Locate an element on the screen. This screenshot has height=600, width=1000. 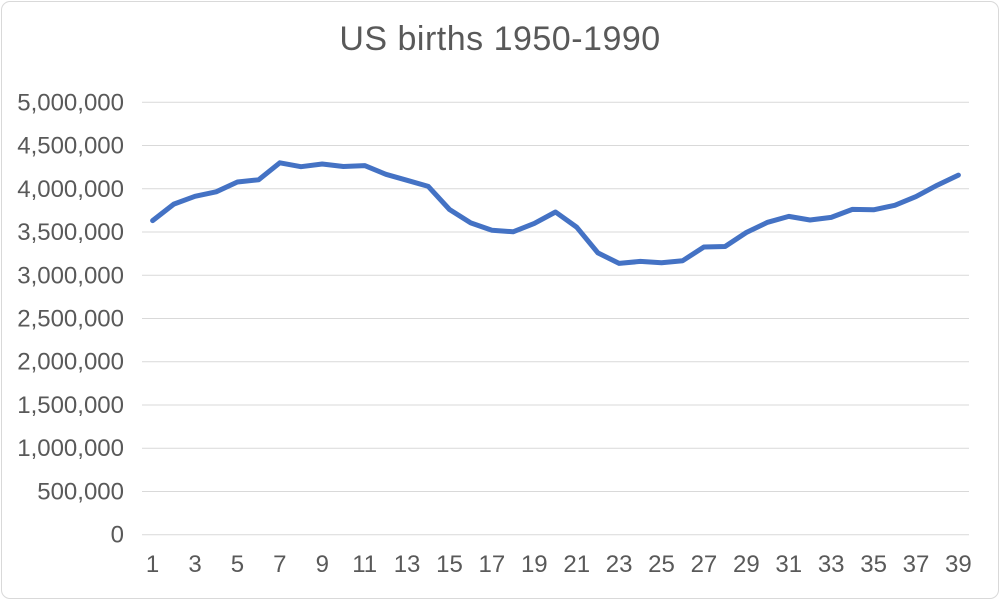
x-axis-tick-label: 21 is located at coordinates (576, 564).